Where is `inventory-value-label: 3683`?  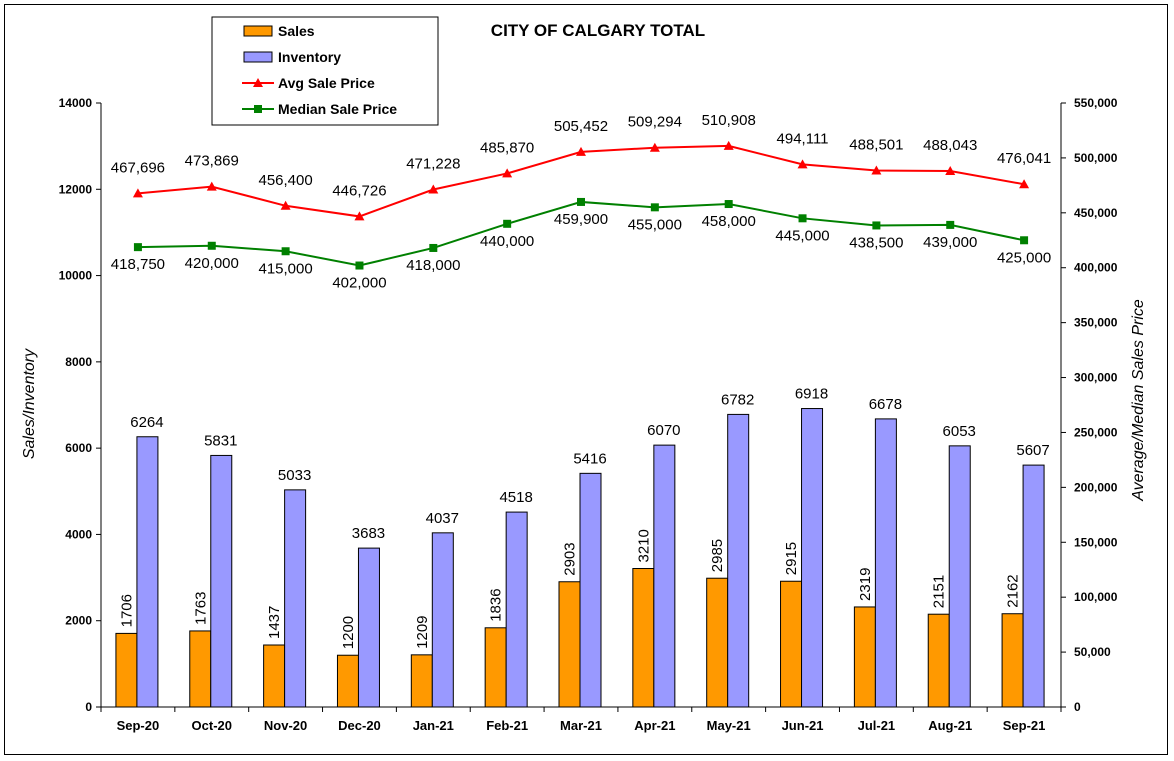 inventory-value-label: 3683 is located at coordinates (368, 533).